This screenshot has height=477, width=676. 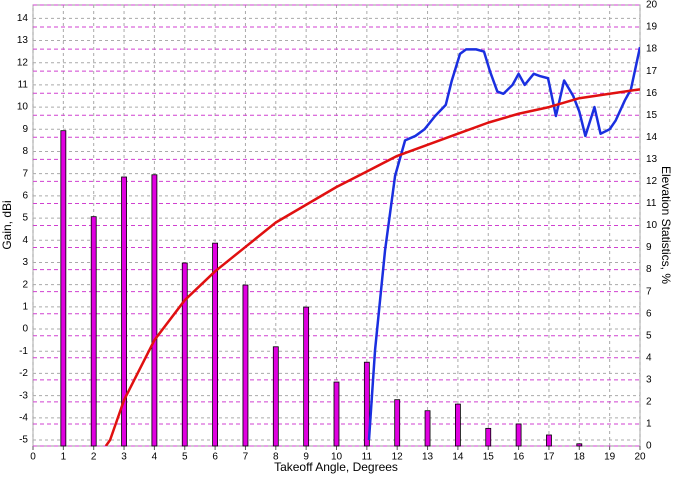 What do you see at coordinates (652, 71) in the screenshot?
I see `y2-tick-label: 17` at bounding box center [652, 71].